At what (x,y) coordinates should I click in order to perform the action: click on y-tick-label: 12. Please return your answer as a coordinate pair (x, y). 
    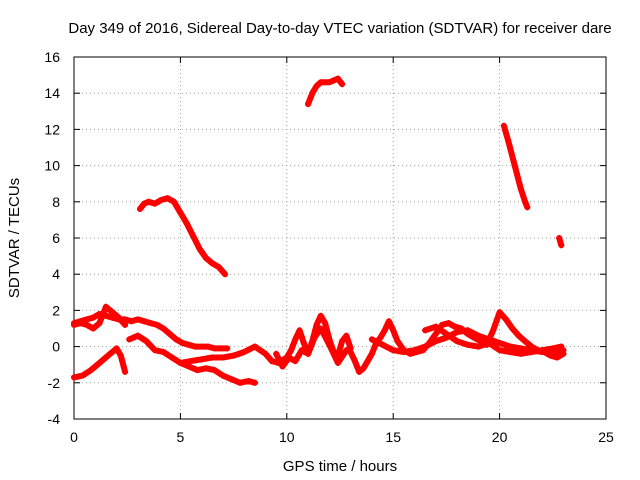
    Looking at the image, I should click on (52, 129).